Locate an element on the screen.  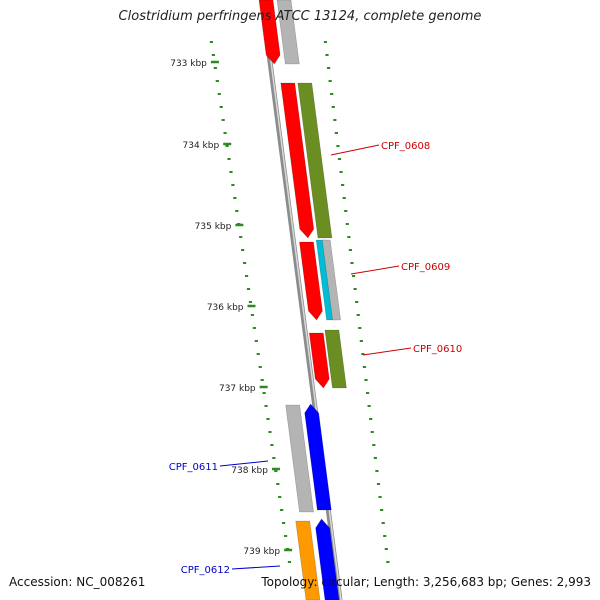
gene-arrow-red-top is located at coordinates (269, 32).